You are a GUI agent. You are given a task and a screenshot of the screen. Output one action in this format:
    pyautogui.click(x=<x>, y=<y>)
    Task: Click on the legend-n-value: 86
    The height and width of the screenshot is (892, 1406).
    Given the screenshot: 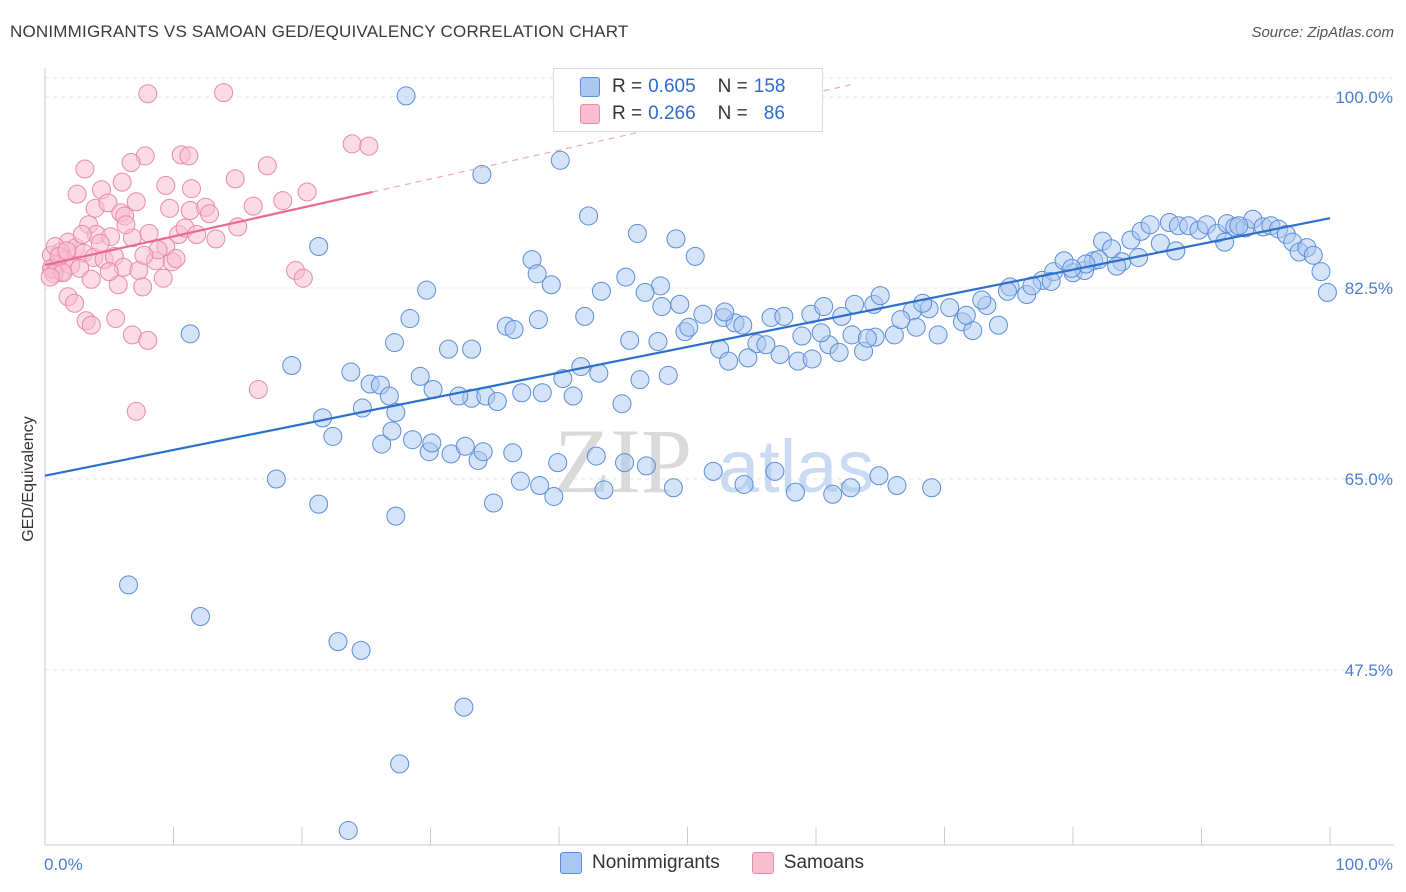 What is the action you would take?
    pyautogui.click(x=774, y=113)
    